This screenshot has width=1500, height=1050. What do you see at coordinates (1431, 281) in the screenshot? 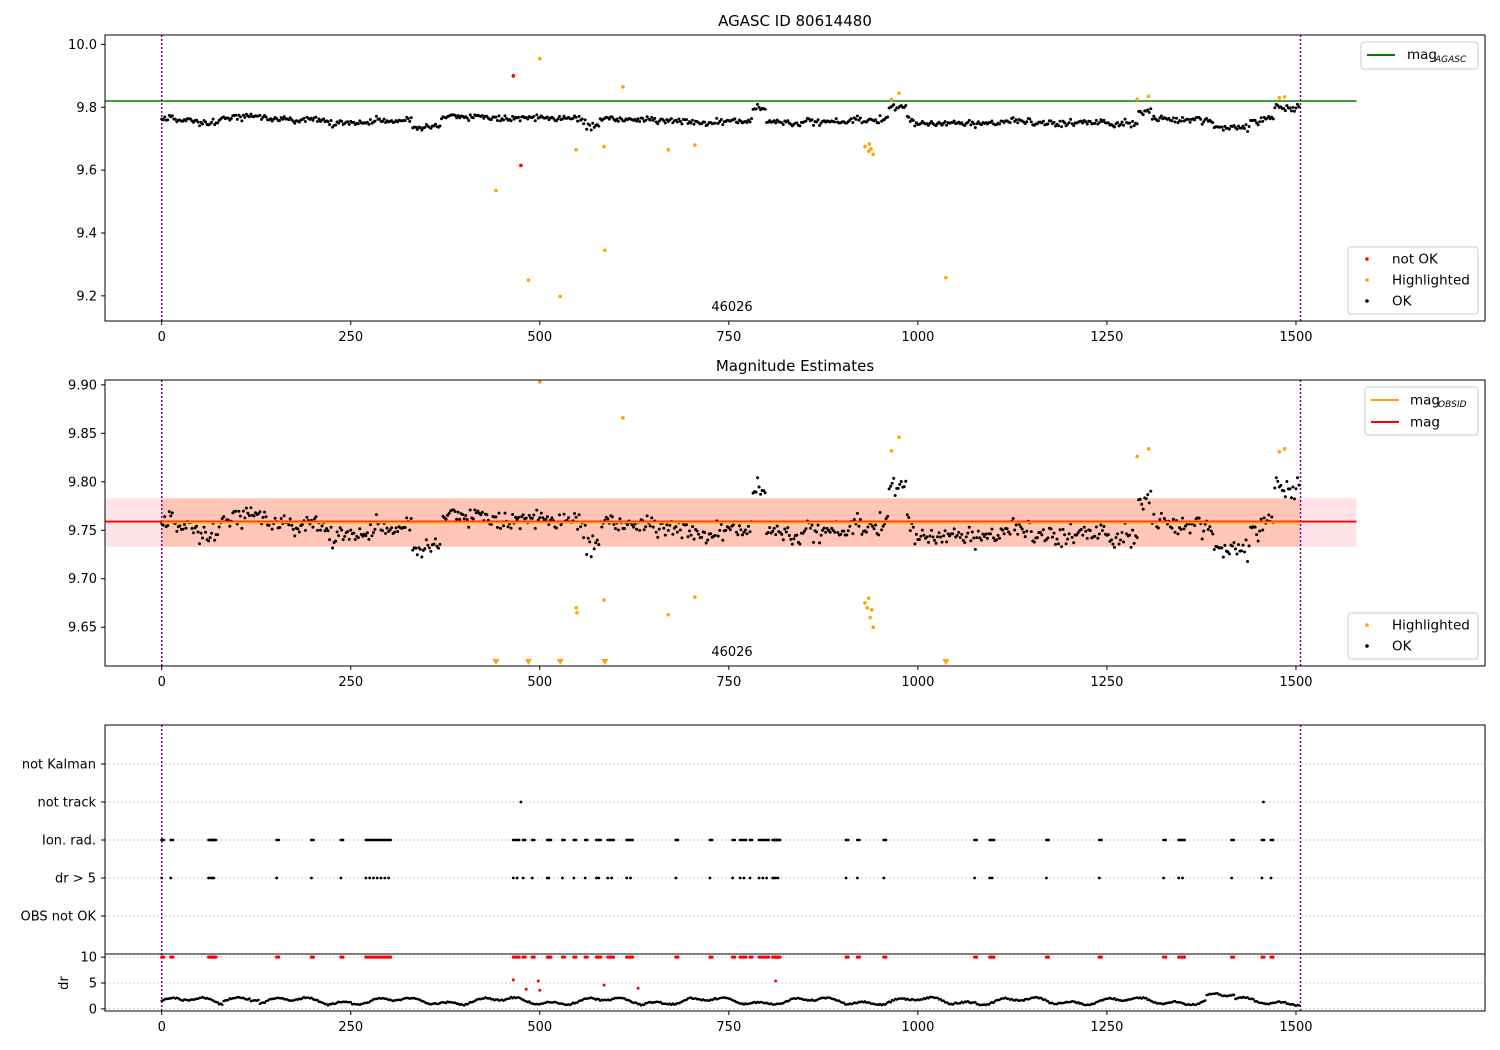
I see `legend-label: Highlighted` at bounding box center [1431, 281].